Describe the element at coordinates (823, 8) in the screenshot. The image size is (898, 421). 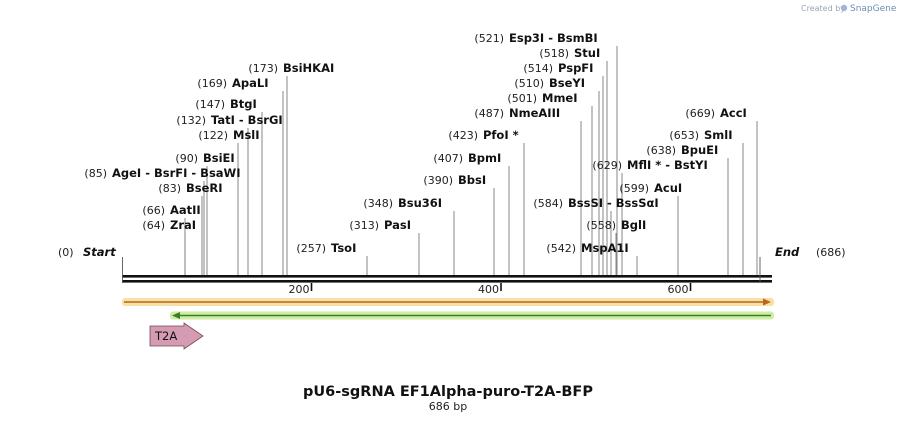
I see `created-by-text: Created by` at that location.